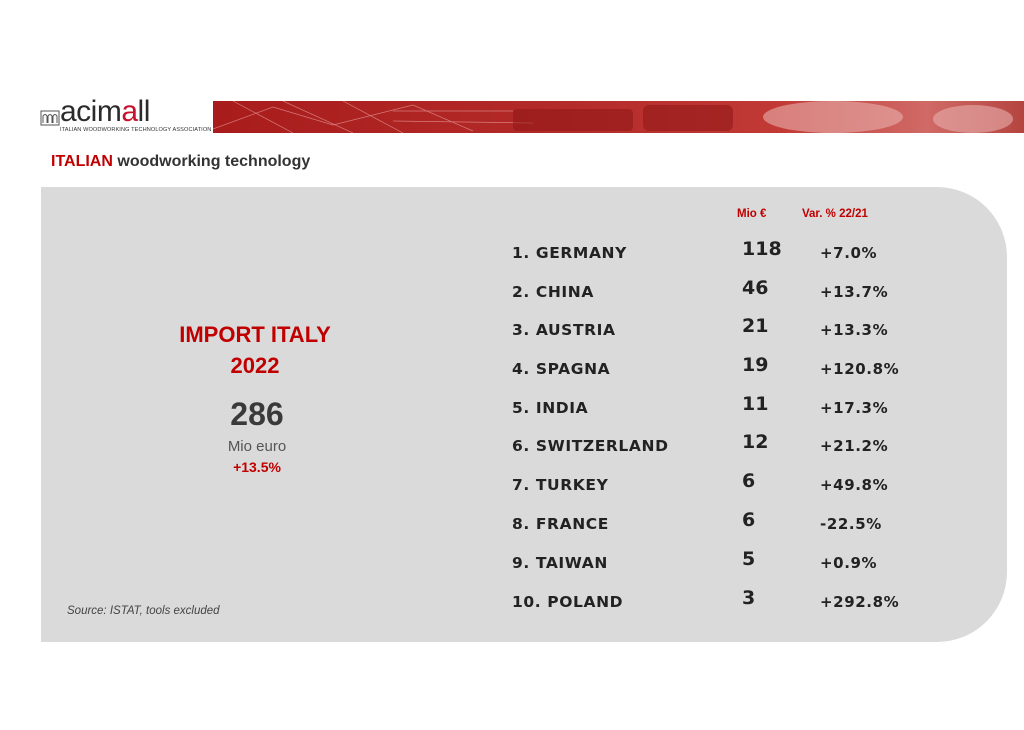  I want to click on table-row: 6. SWITZERLAND 12 +21.2%, so click(512, 447).